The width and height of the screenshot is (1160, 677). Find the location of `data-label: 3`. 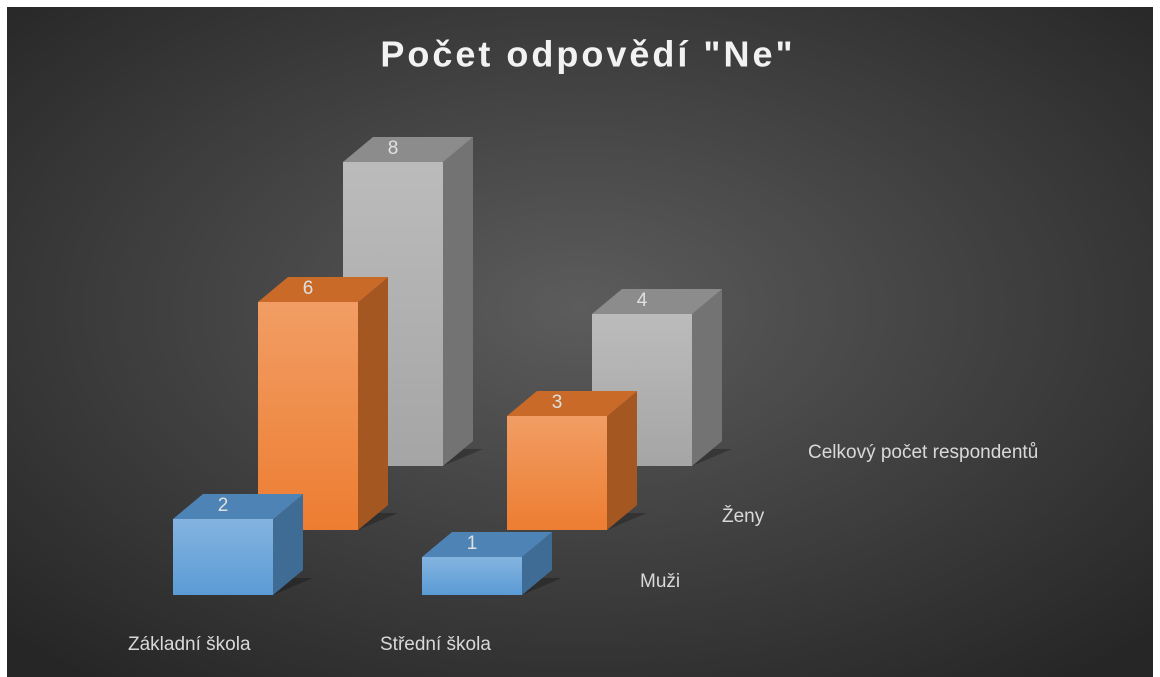

data-label: 3 is located at coordinates (557, 402).